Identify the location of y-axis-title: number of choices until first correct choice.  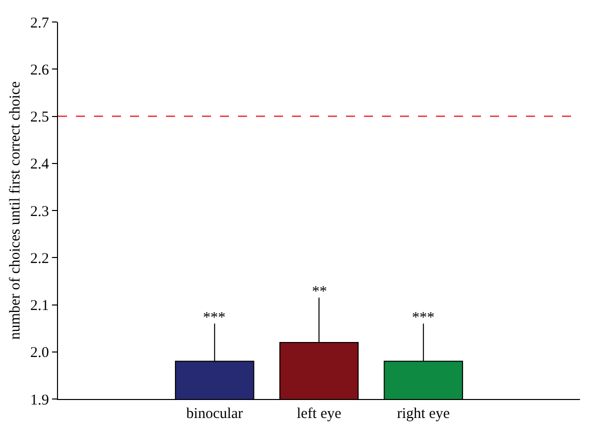
(16, 210).